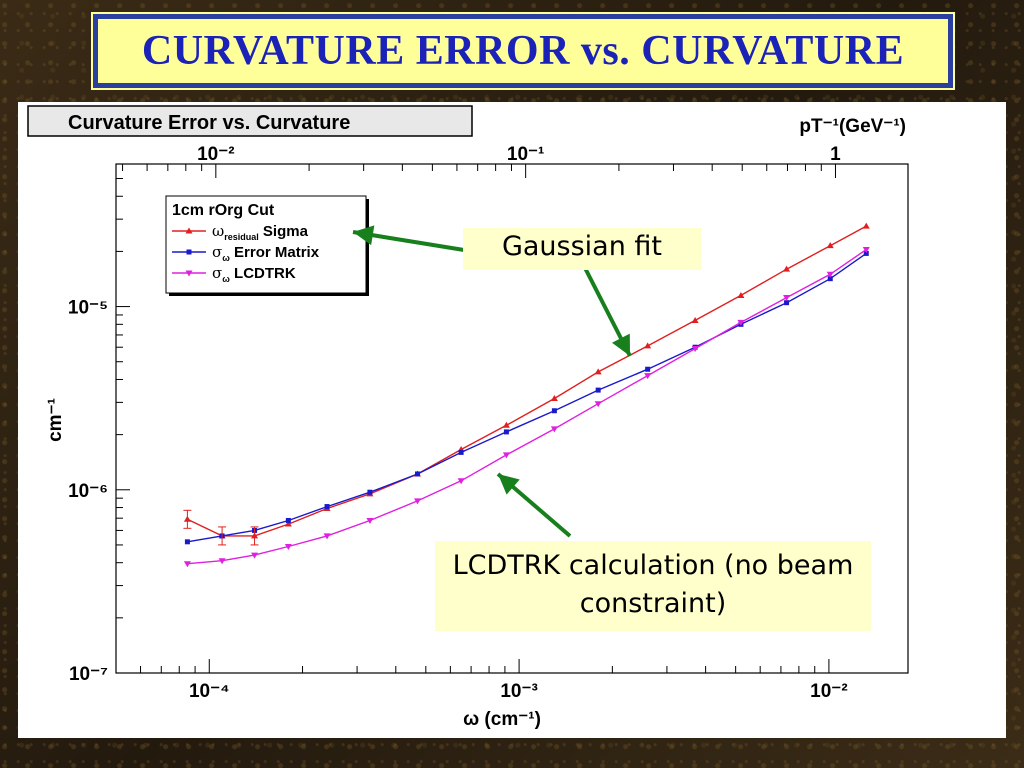 The width and height of the screenshot is (1024, 768). I want to click on chart-title-box: Curvature Error vs. Curvature, so click(250, 121).